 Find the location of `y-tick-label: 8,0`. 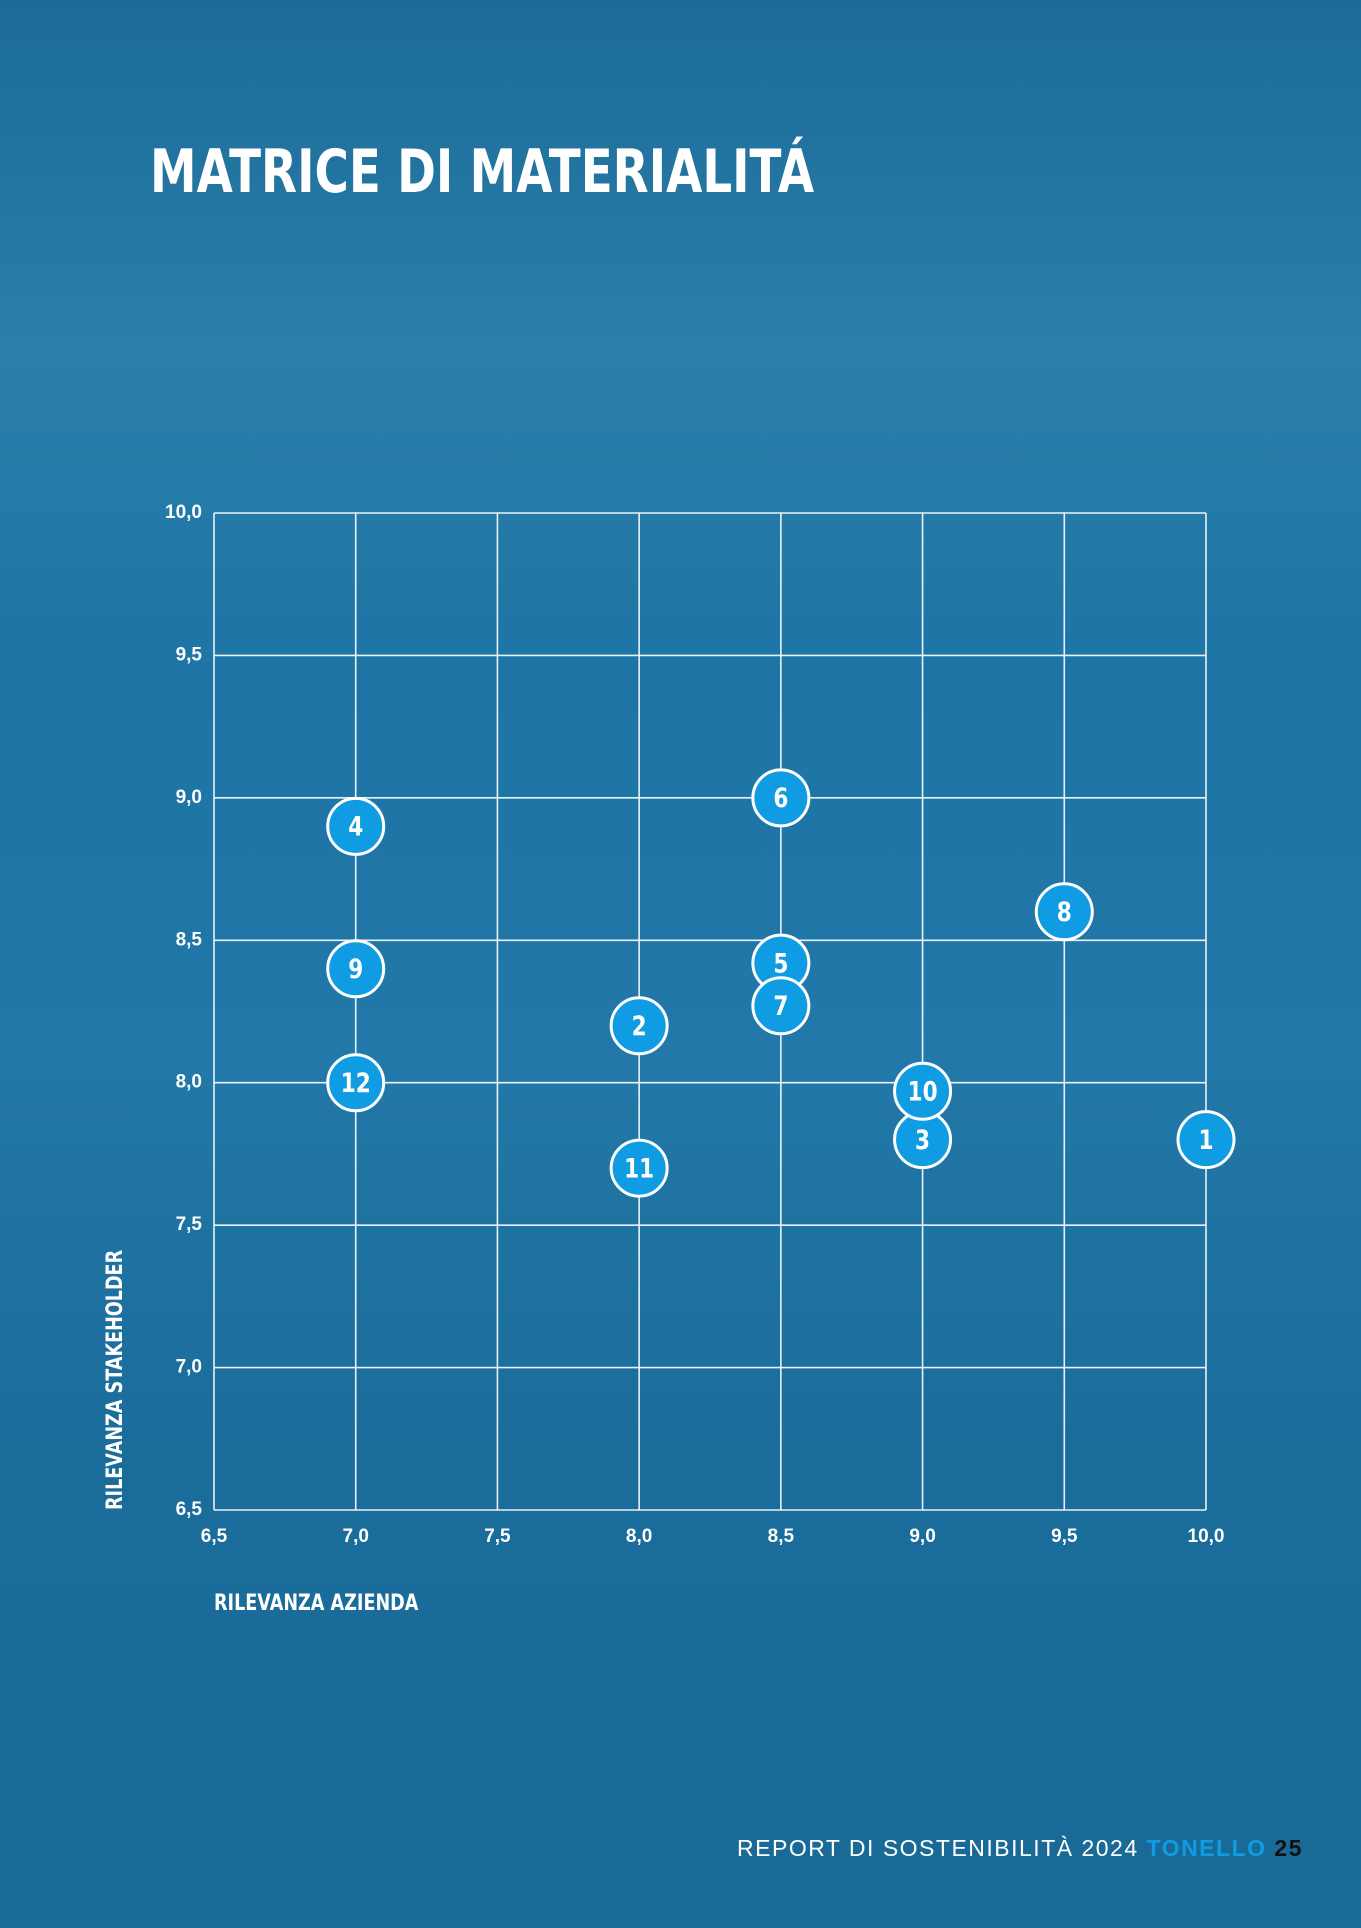

y-tick-label: 8,0 is located at coordinates (189, 1082).